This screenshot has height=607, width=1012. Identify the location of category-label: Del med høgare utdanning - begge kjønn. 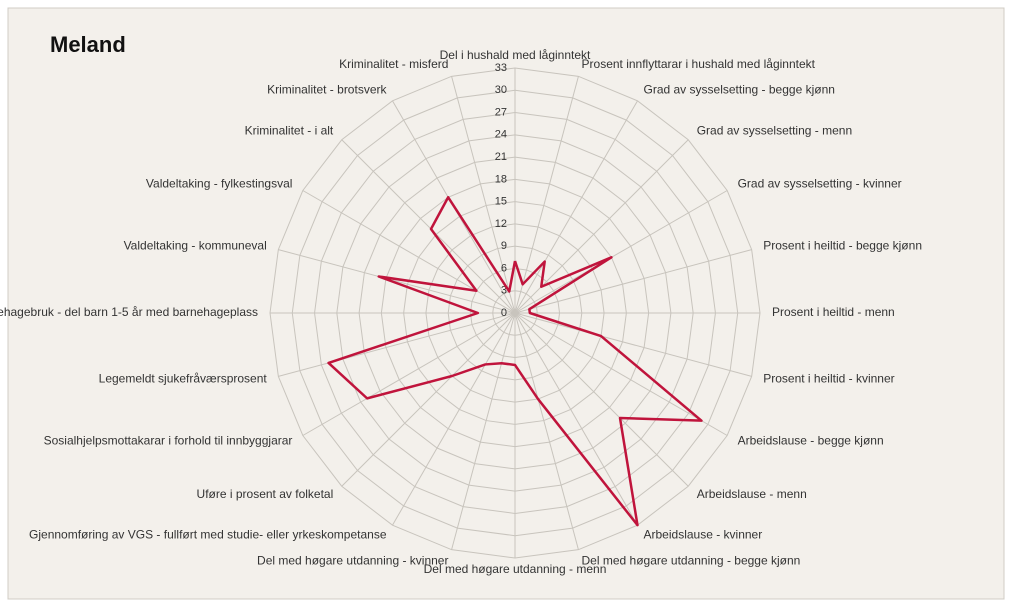
(691, 560).